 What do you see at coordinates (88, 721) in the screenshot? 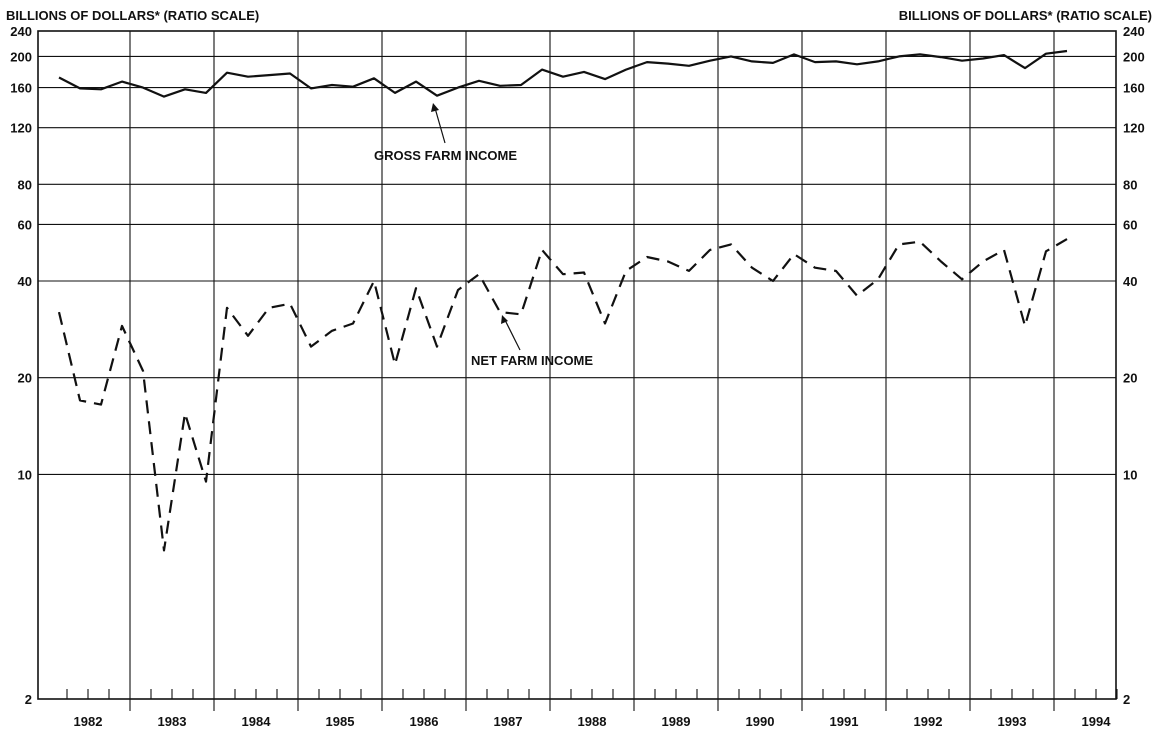
I see `x-tick-label: 1982` at bounding box center [88, 721].